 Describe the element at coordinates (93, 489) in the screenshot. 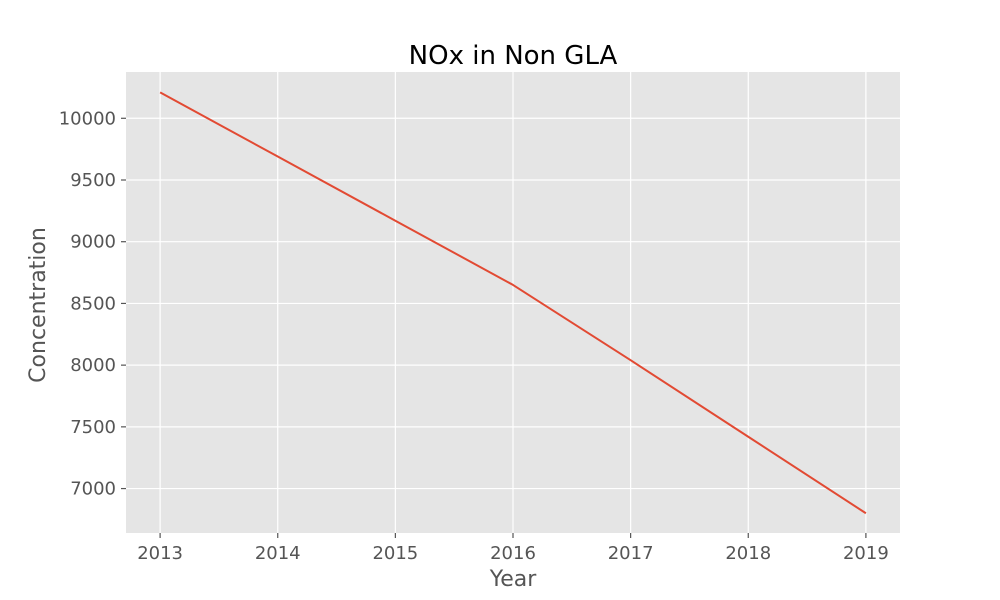

I see `y-tick-label: 7000` at that location.